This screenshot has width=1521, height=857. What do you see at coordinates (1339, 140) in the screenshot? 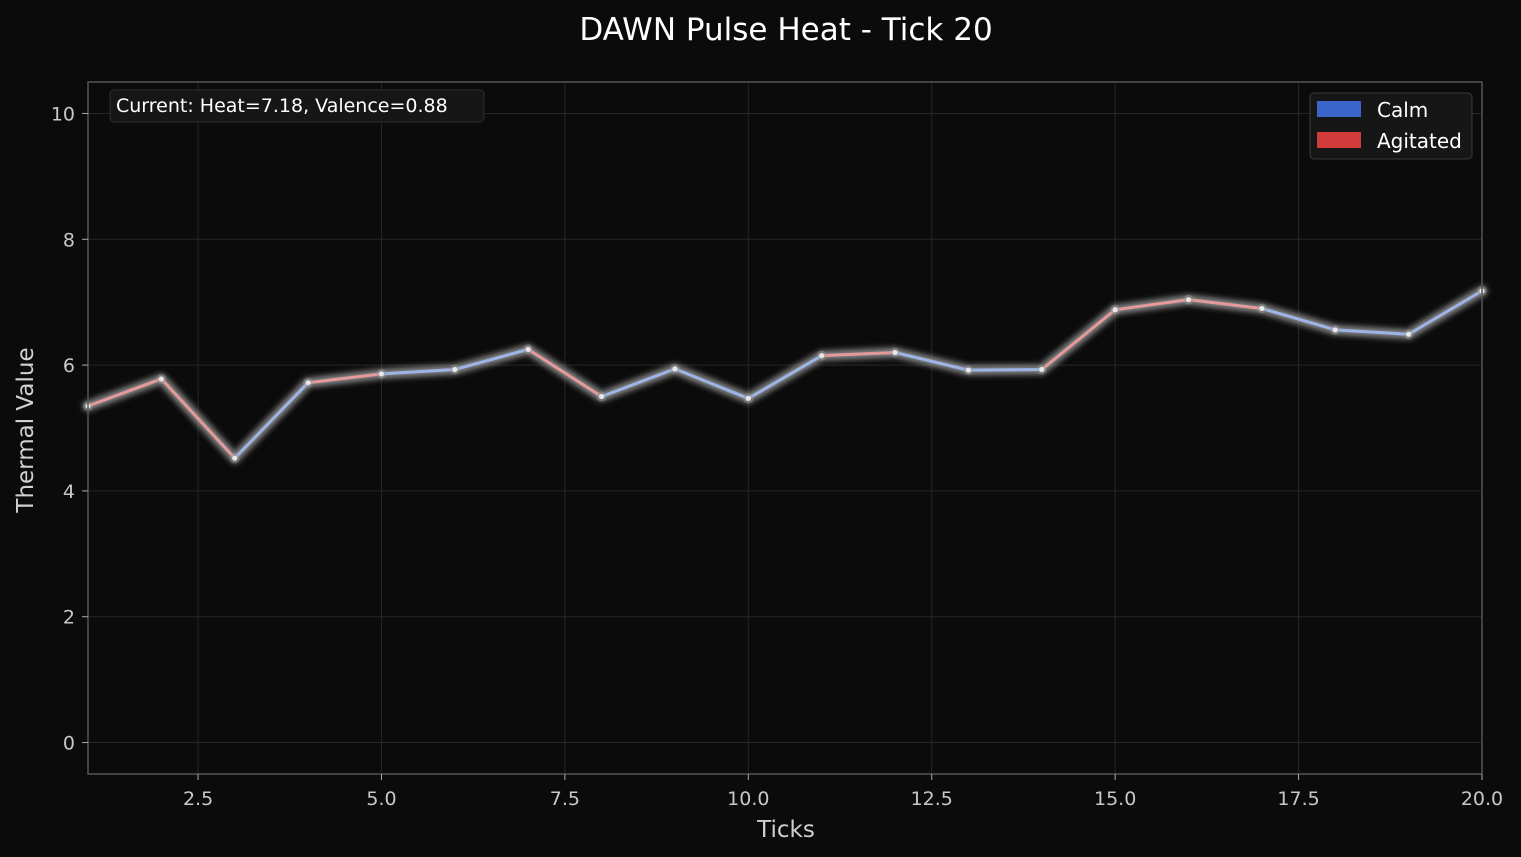
I see `legend-swatch-agitated` at bounding box center [1339, 140].